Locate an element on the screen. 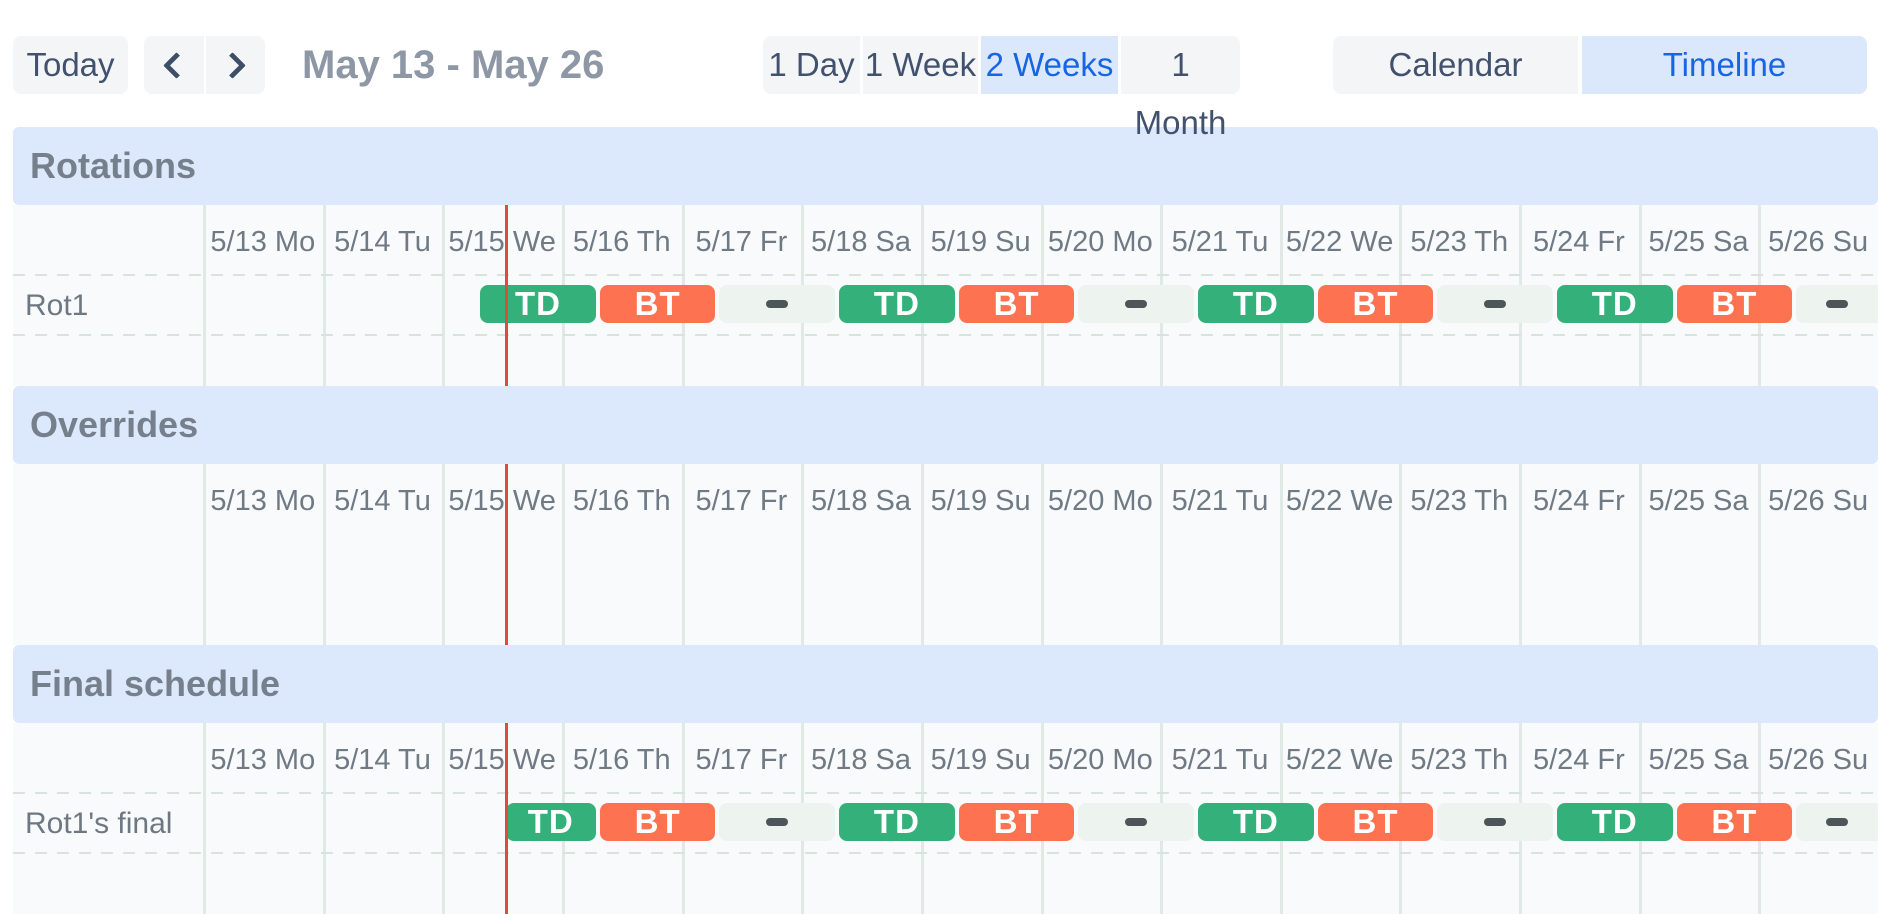 This screenshot has width=1892, height=914. section-header-final: Final schedule is located at coordinates (945, 684).